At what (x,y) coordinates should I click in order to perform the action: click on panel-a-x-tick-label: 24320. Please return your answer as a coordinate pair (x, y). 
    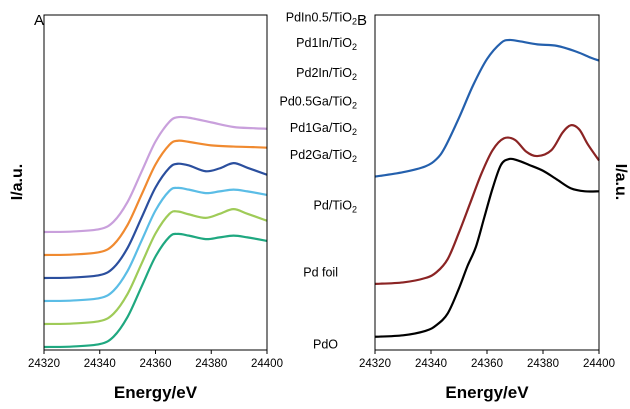
    Looking at the image, I should click on (44, 364).